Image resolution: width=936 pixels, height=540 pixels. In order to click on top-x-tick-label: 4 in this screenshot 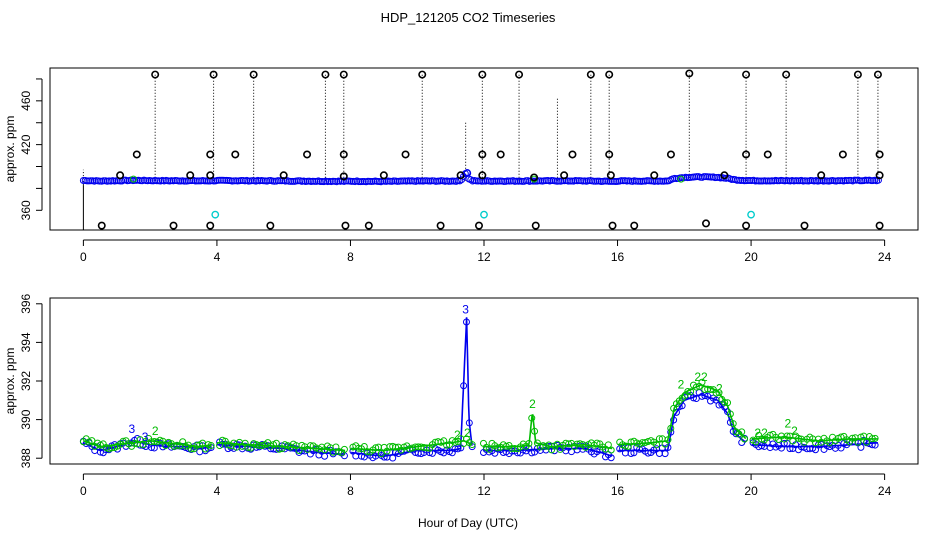, I will do `click(217, 257)`.